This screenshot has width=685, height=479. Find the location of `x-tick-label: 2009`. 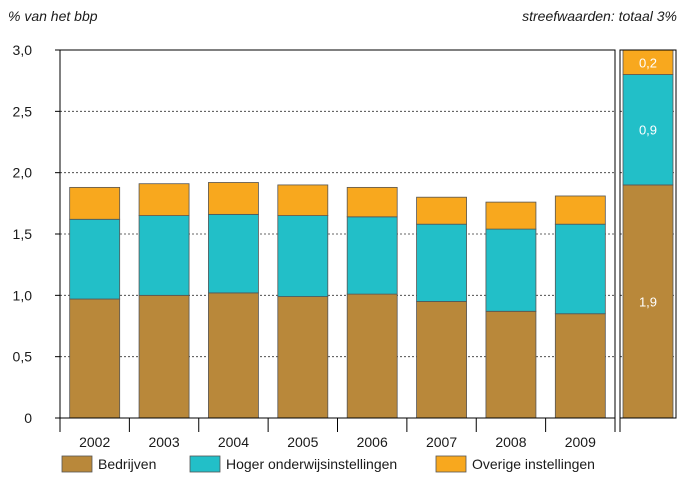

x-tick-label: 2009 is located at coordinates (580, 442).